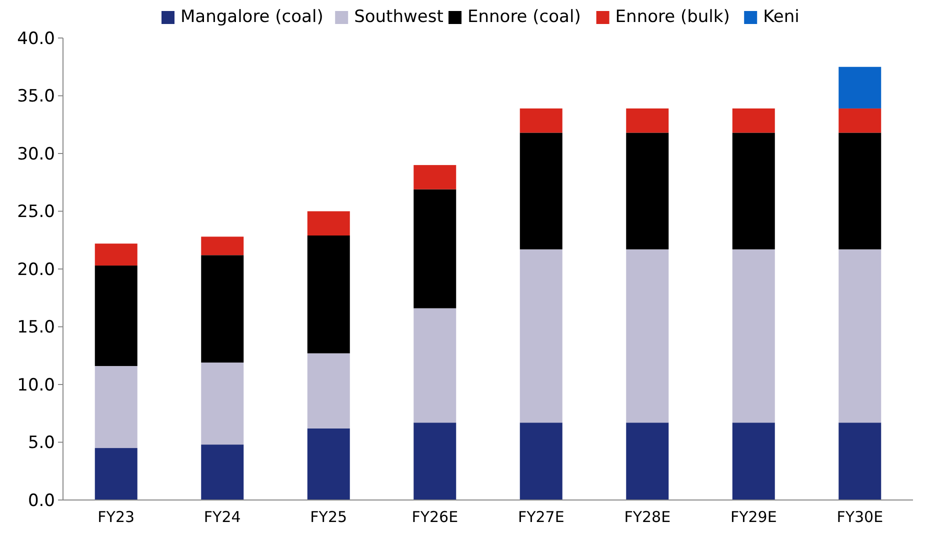  Describe the element at coordinates (329, 517) in the screenshot. I see `x-tick-label: FY25` at that location.